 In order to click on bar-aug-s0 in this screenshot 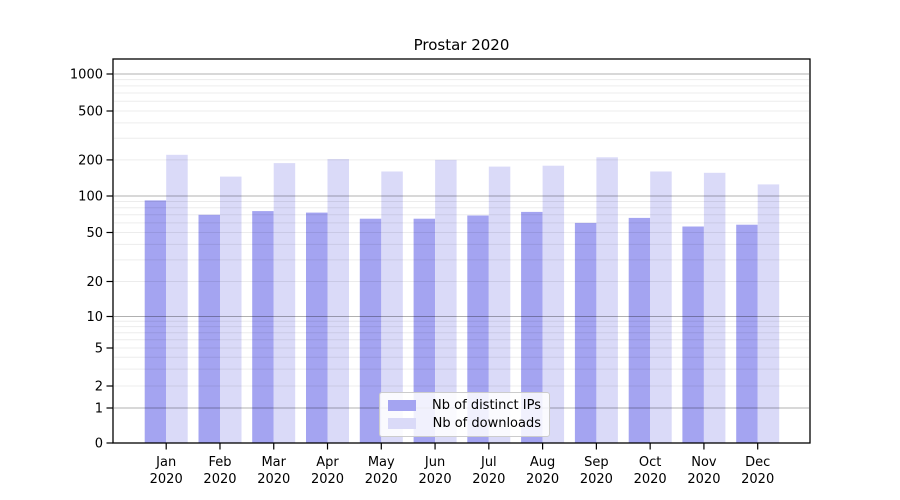, I will do `click(532, 327)`.